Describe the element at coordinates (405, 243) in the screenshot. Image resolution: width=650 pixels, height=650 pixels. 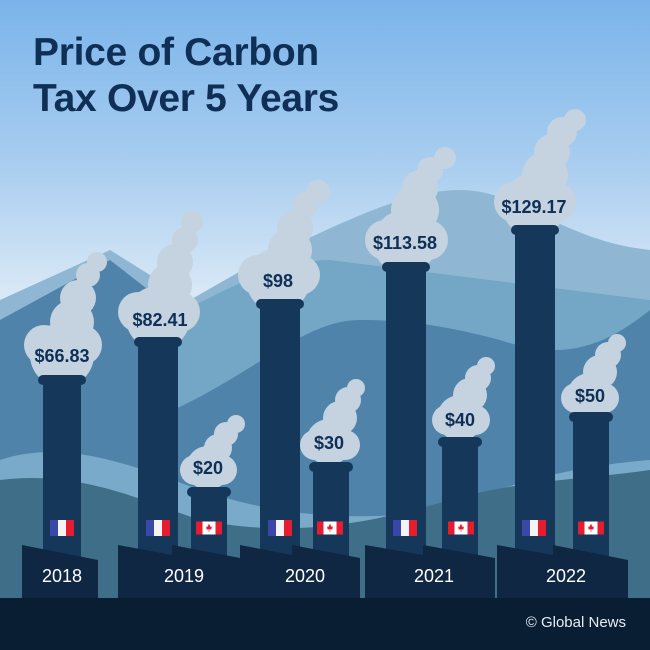
I see `price-label-2021-france: $113.58` at that location.